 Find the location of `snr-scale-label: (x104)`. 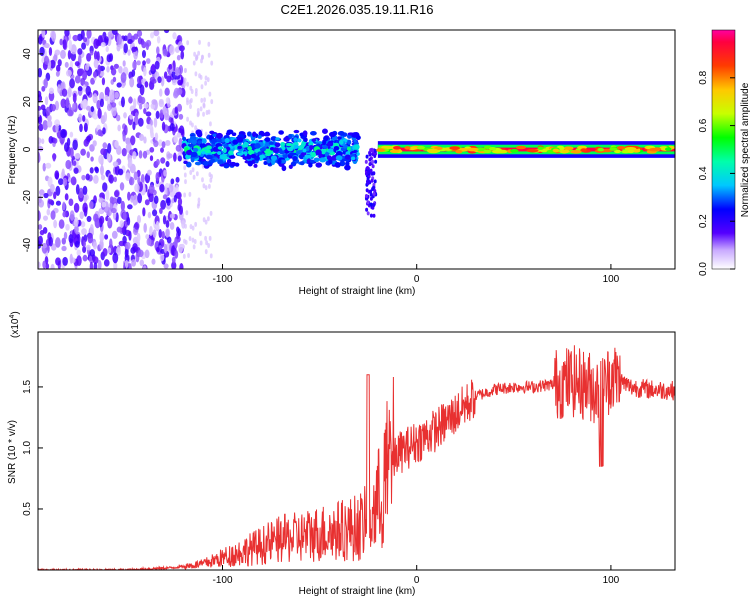

snr-scale-label: (x104) is located at coordinates (15, 324).